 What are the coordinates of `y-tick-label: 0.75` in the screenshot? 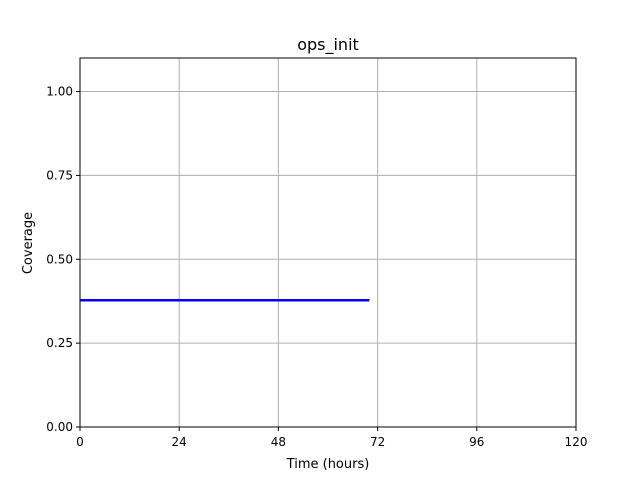 It's located at (59, 175).